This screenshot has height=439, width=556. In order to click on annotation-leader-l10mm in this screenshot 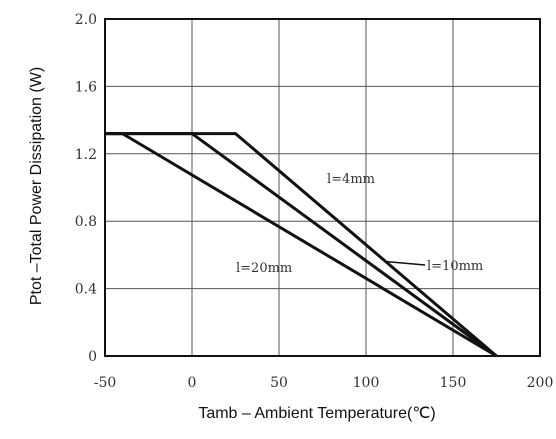, I will do `click(406, 263)`.